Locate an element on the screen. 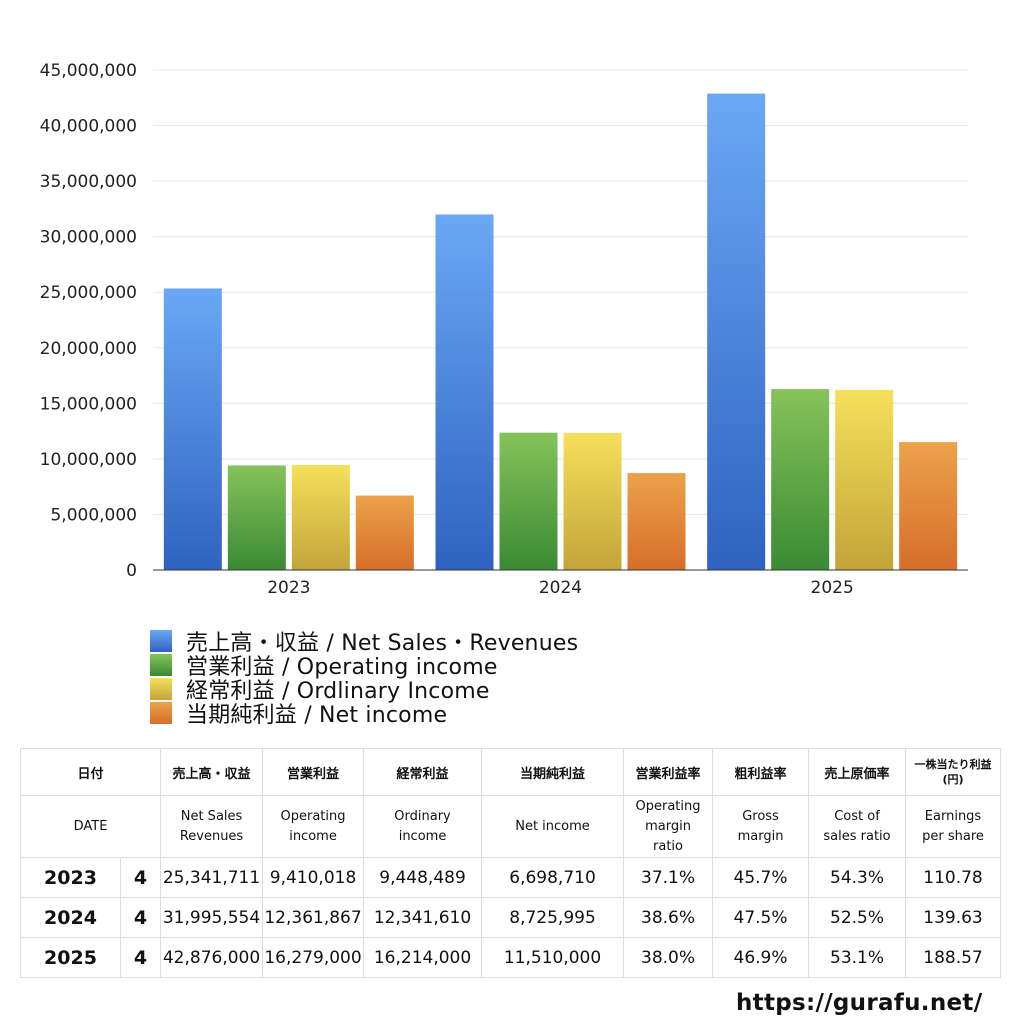  y-tick-label: 45,000,000 is located at coordinates (88, 71).